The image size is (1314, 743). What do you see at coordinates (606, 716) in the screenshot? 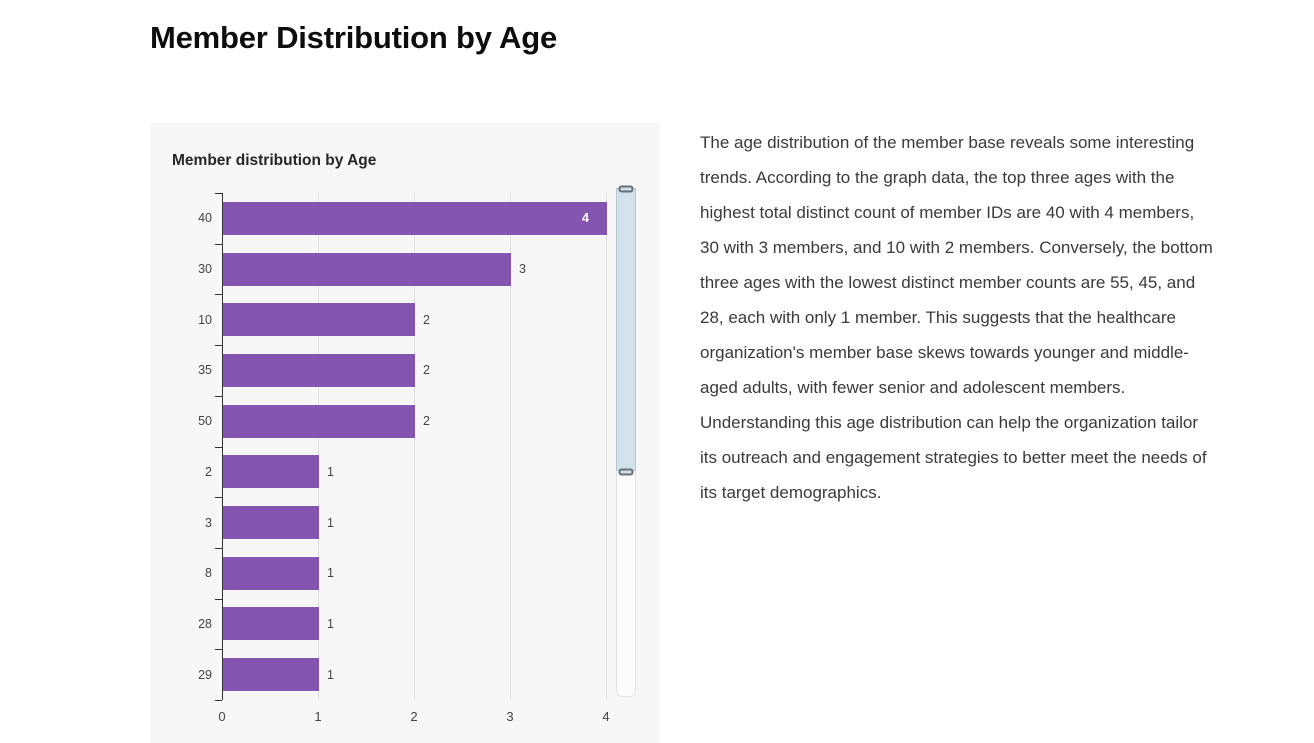
I see `x-axis-label: 4` at bounding box center [606, 716].